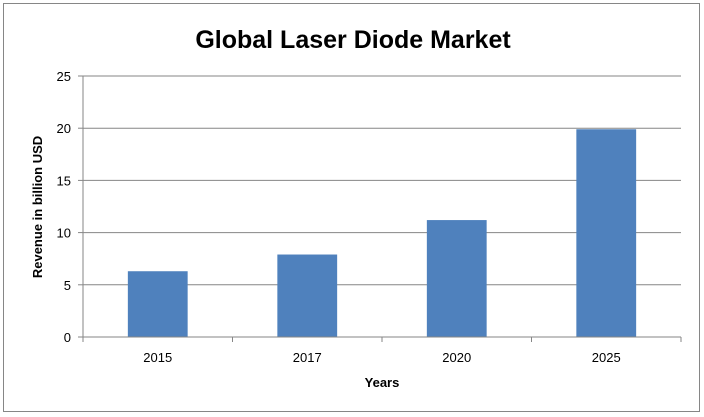  Describe the element at coordinates (64, 207) in the screenshot. I see `y-tick-labels: 0 5 10 15 20 25` at that location.